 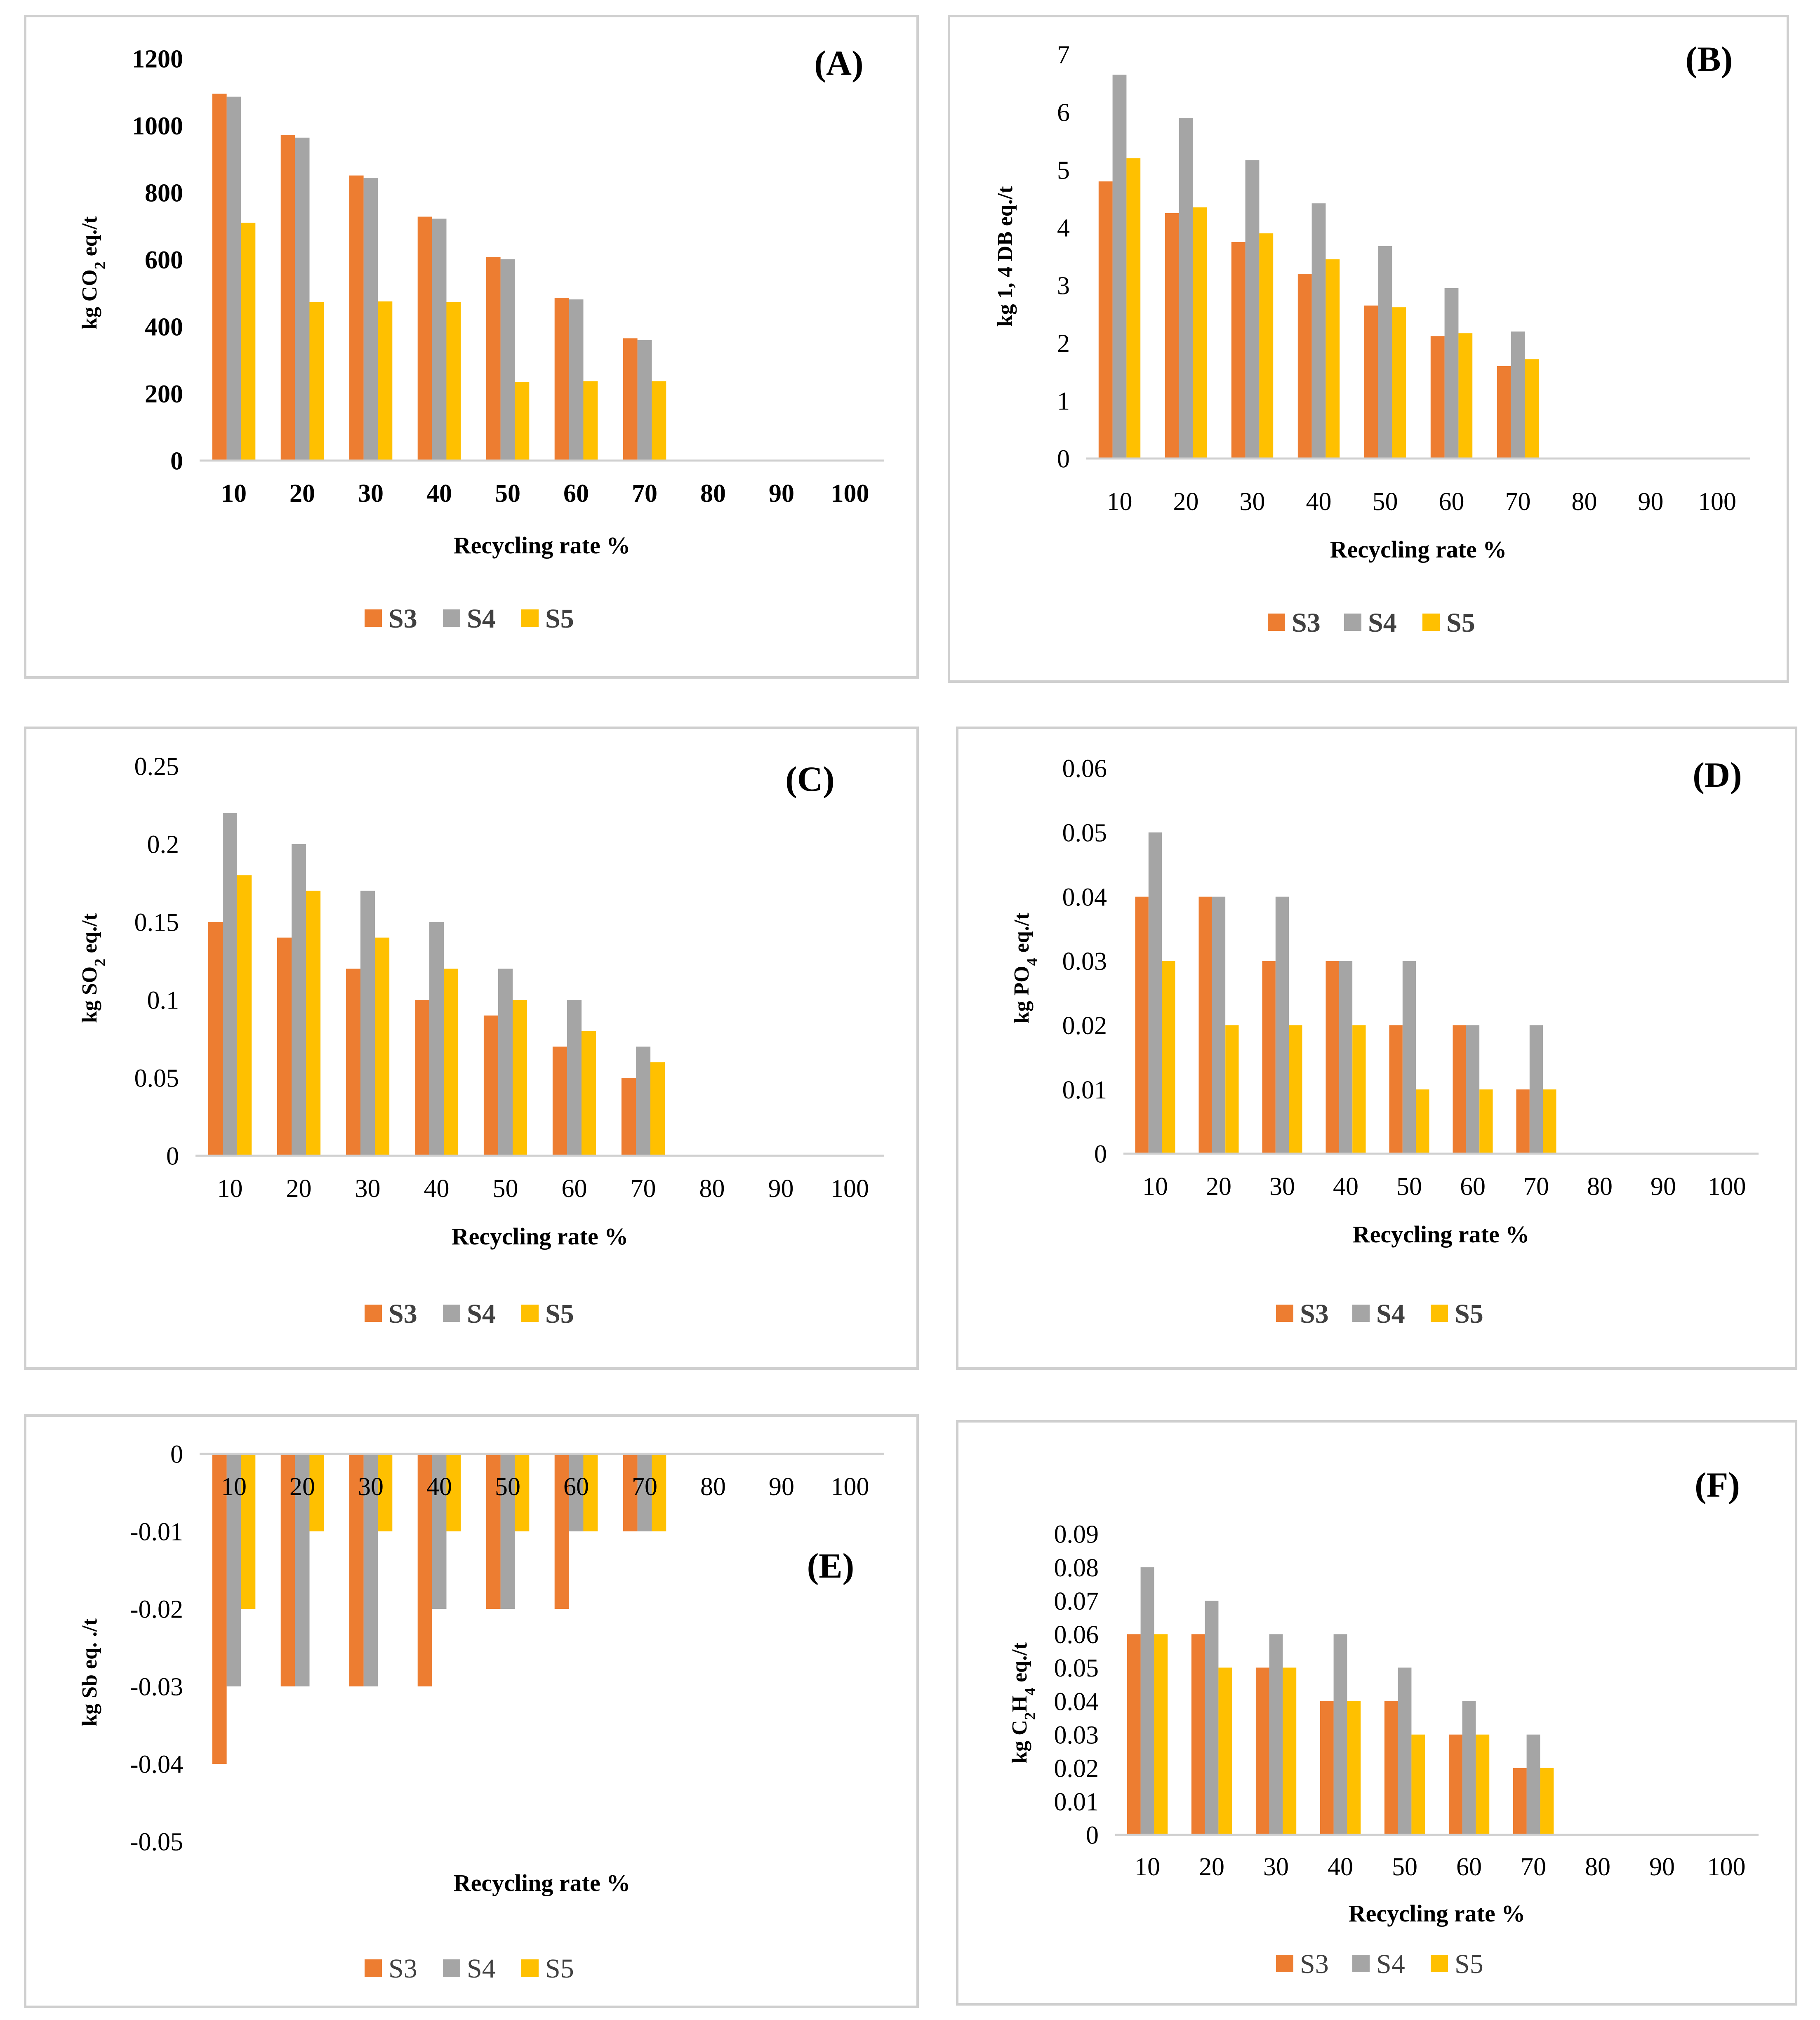 I want to click on y-tick-label: 0.15, so click(x=156, y=923).